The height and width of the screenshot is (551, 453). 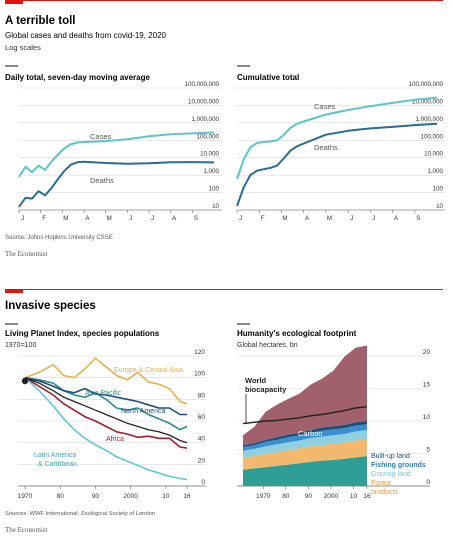 I want to click on chart-footprint-label-grazing: Grazing land, so click(x=391, y=474).